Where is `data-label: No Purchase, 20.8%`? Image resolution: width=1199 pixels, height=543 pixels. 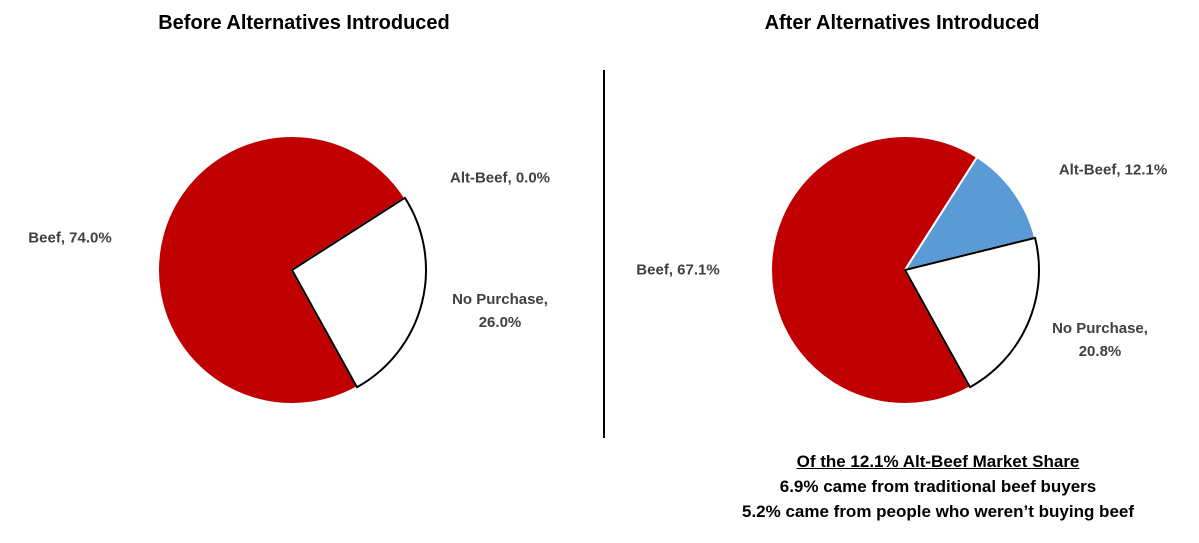
data-label: No Purchase, 20.8% is located at coordinates (1100, 340).